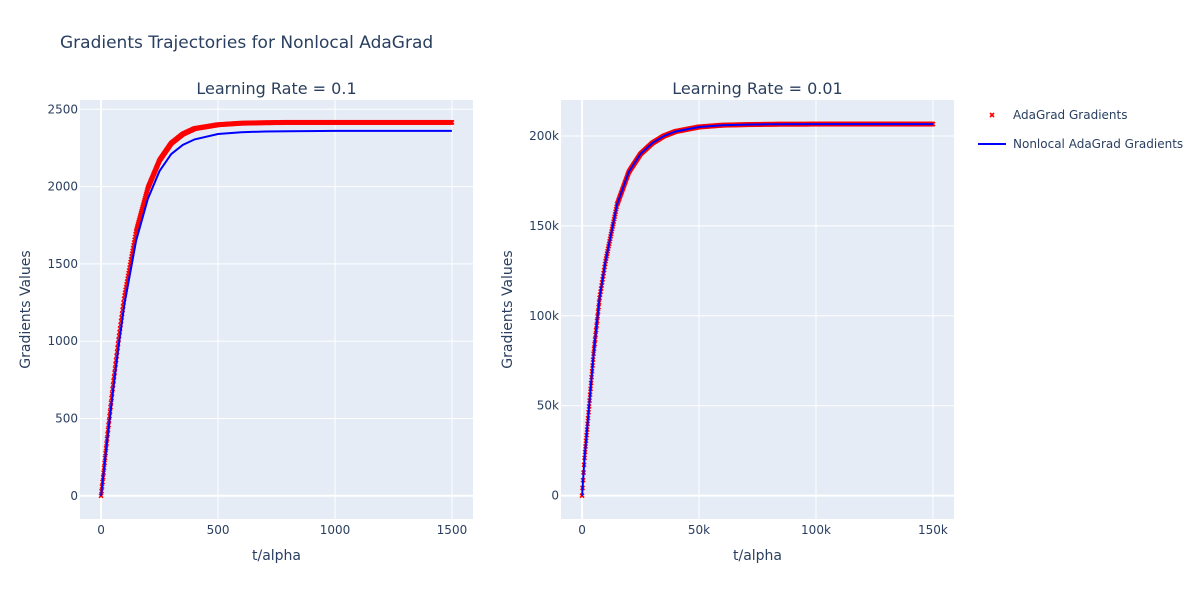 This screenshot has height=600, width=1200. Describe the element at coordinates (548, 406) in the screenshot. I see `y-tick-label: 50k` at that location.